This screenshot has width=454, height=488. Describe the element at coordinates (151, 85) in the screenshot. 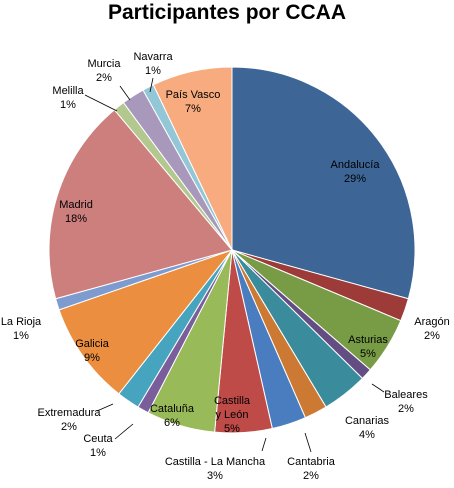

I see `leader-line-navarra` at that location.